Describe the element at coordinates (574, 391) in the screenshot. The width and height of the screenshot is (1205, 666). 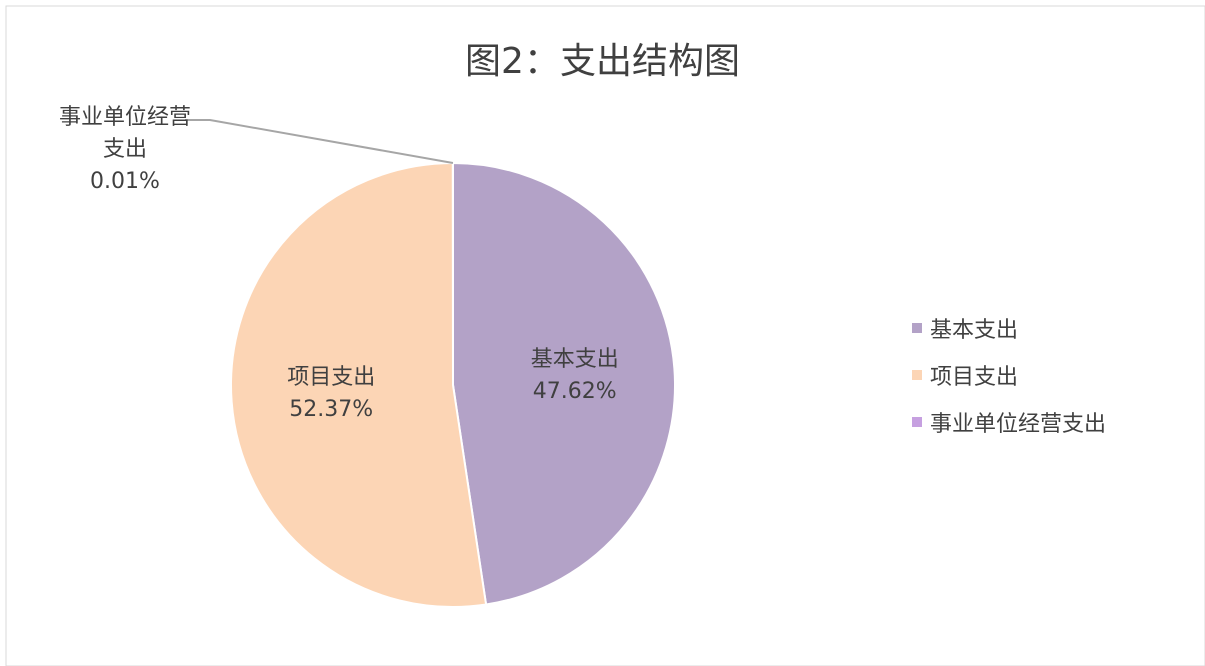
I see `data-label-value: 47.62%` at that location.